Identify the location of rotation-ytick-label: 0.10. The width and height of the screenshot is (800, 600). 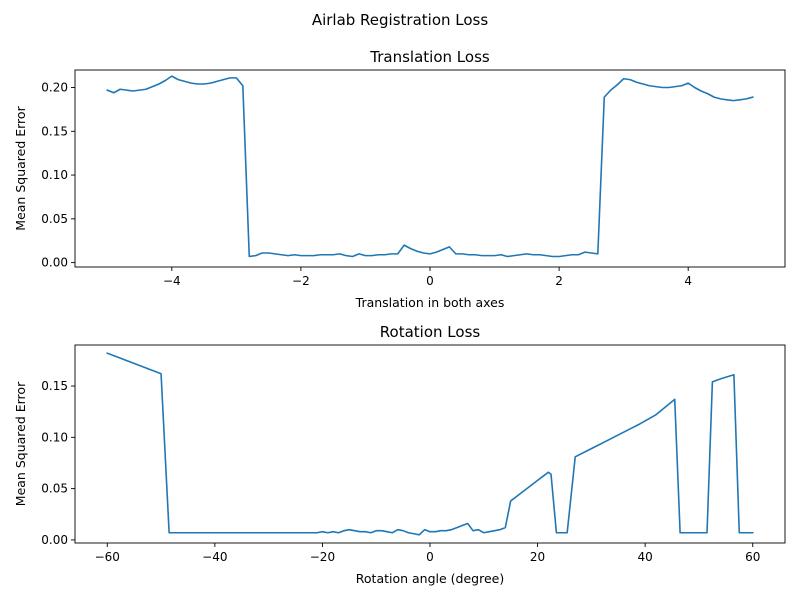
(54, 437).